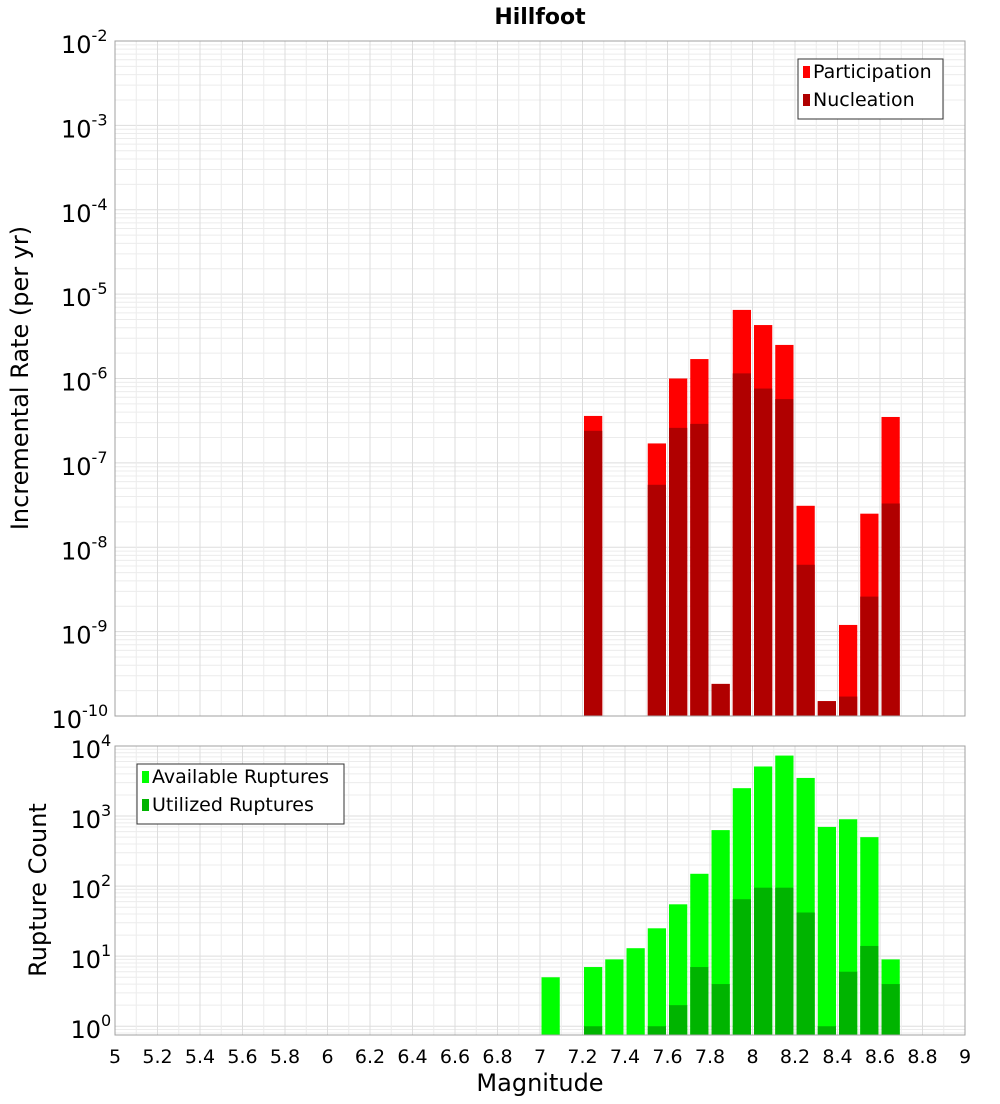 The width and height of the screenshot is (1000, 1104). I want to click on y-tick-label: 10⁻⁴, so click(84, 211).